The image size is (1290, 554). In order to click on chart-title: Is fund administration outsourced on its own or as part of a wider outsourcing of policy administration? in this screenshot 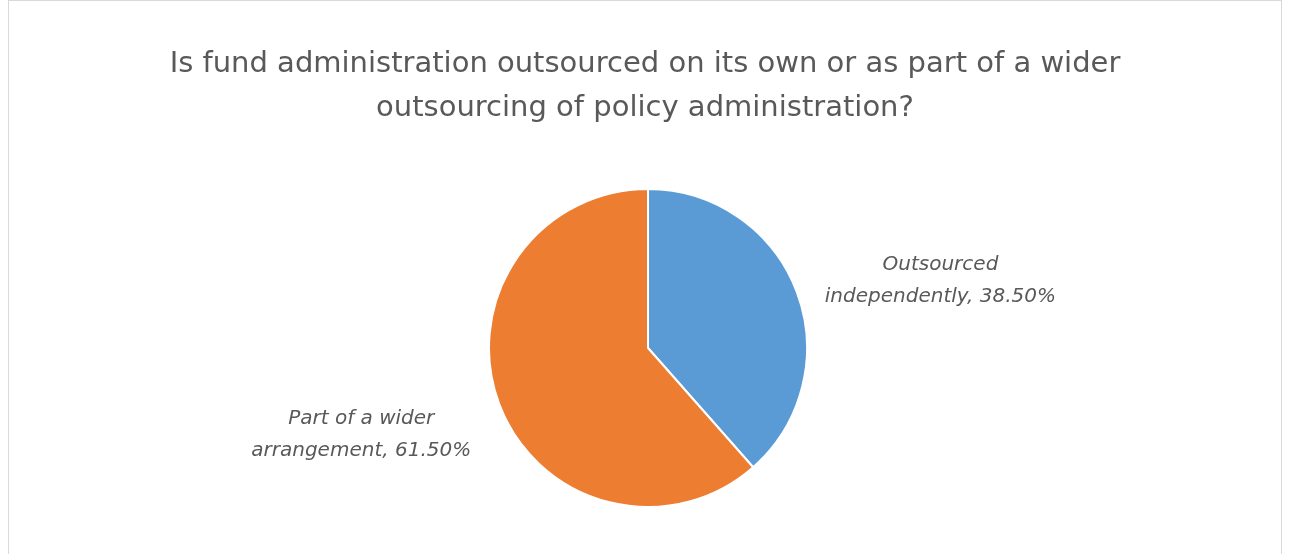, I will do `click(645, 84)`.